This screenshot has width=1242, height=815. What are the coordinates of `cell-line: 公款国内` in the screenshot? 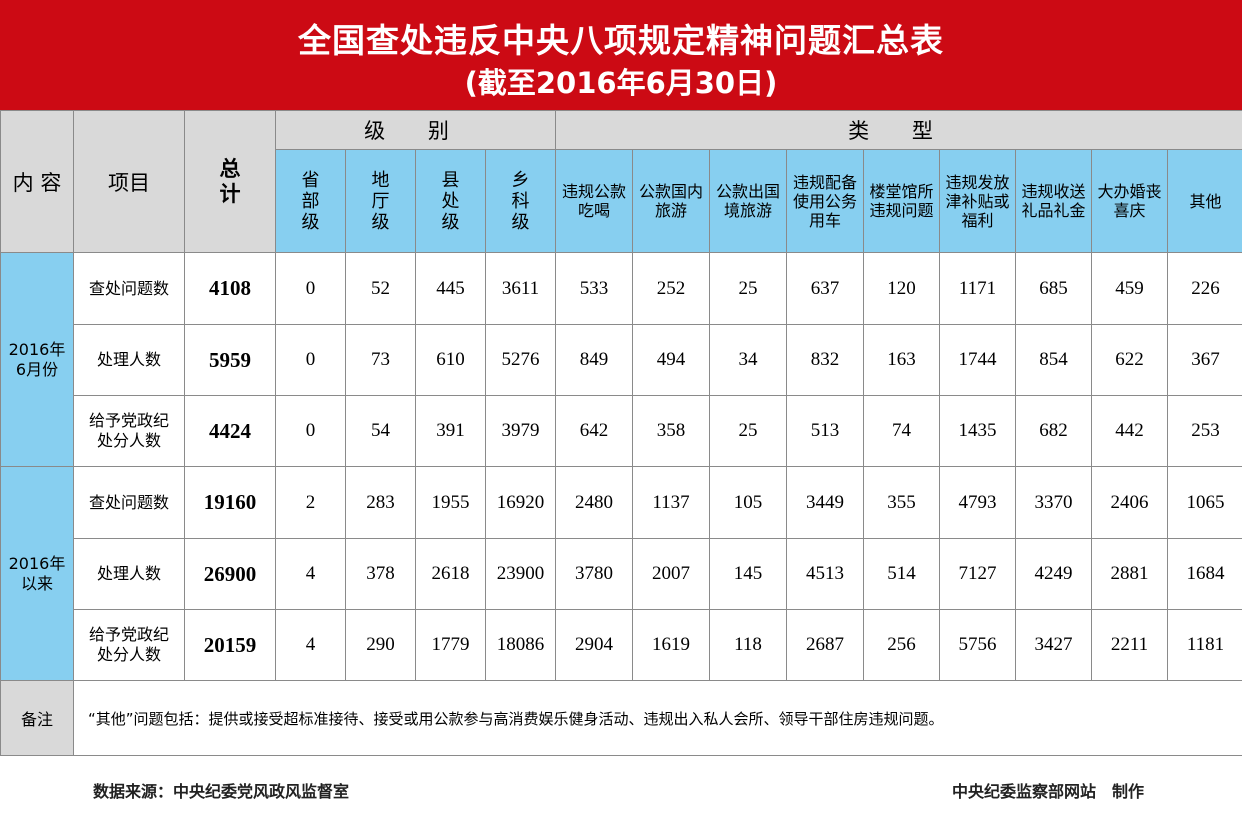 It's located at (670, 191).